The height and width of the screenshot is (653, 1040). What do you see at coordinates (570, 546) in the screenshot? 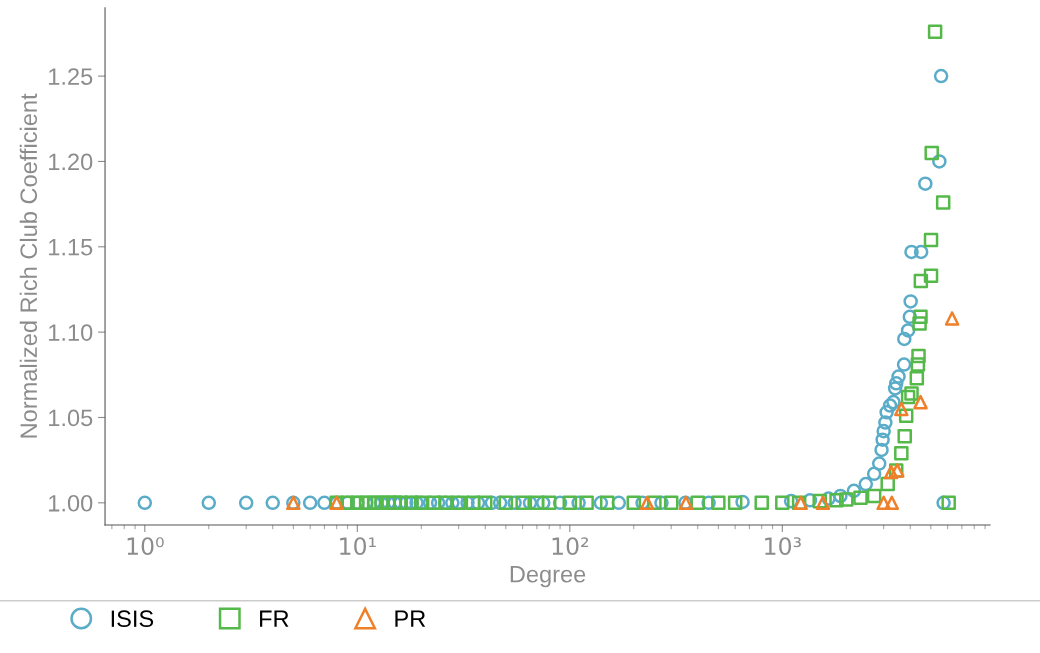
I see `x-tick-label: 10²` at bounding box center [570, 546].